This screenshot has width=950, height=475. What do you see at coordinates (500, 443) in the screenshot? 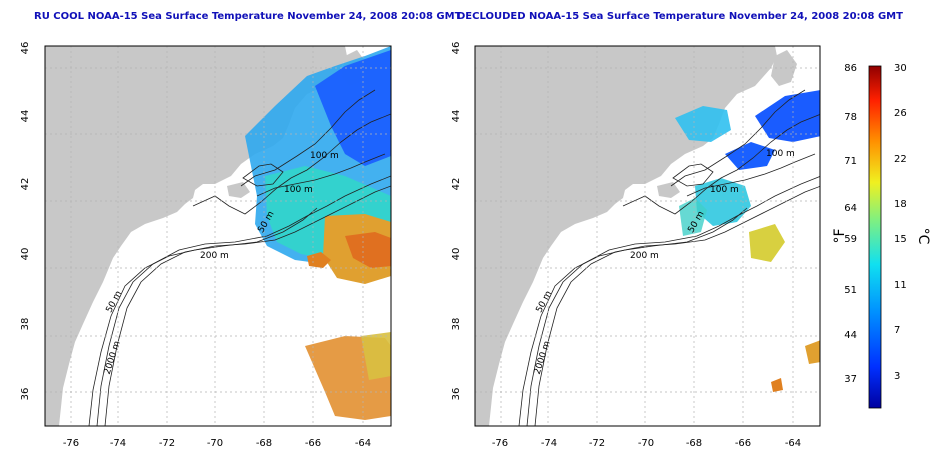
I see `right-xtick-76: -76` at bounding box center [500, 443].